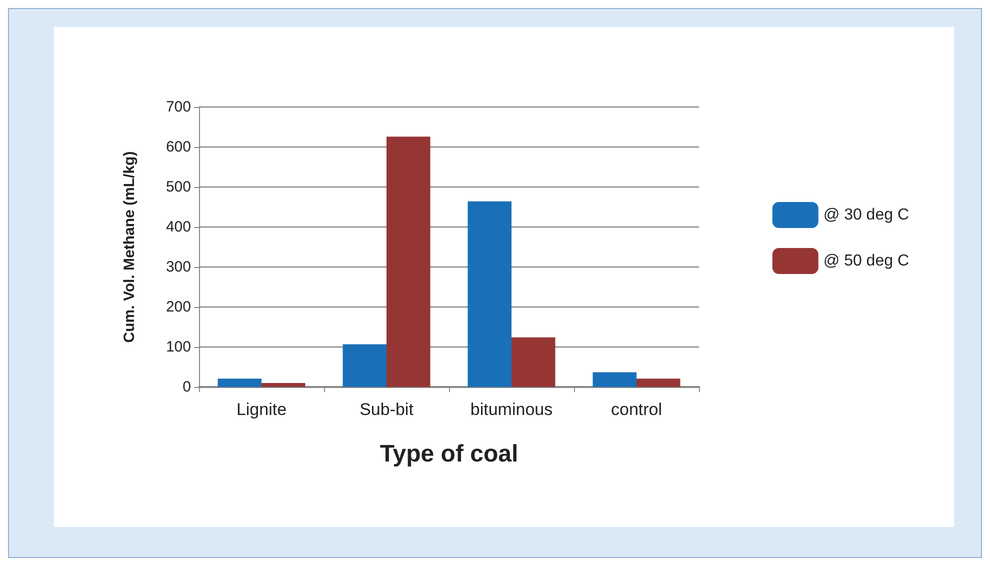 The width and height of the screenshot is (990, 566). What do you see at coordinates (178, 147) in the screenshot?
I see `y-tick-label: 600` at bounding box center [178, 147].